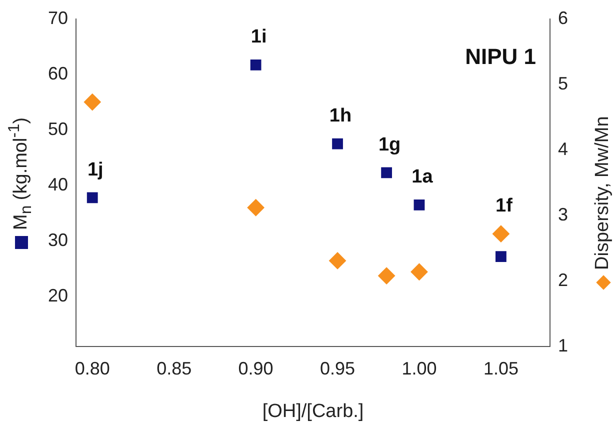 This screenshot has height=427, width=616. Describe the element at coordinates (174, 368) in the screenshot. I see `x-tick-label: 0.85` at that location.